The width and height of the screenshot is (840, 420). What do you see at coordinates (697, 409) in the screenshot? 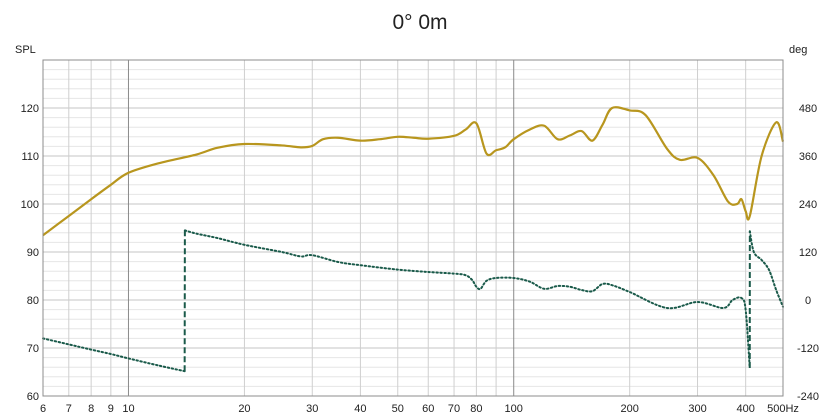
I see `x-tick-label: 300` at bounding box center [697, 409].